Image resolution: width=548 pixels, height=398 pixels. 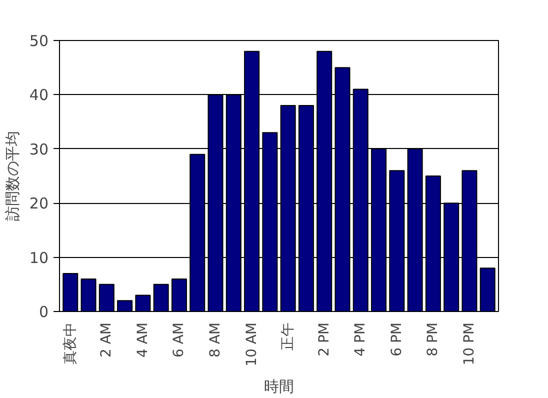 What do you see at coordinates (324, 339) in the screenshot?
I see `x-tick-label: 2 PM` at bounding box center [324, 339].